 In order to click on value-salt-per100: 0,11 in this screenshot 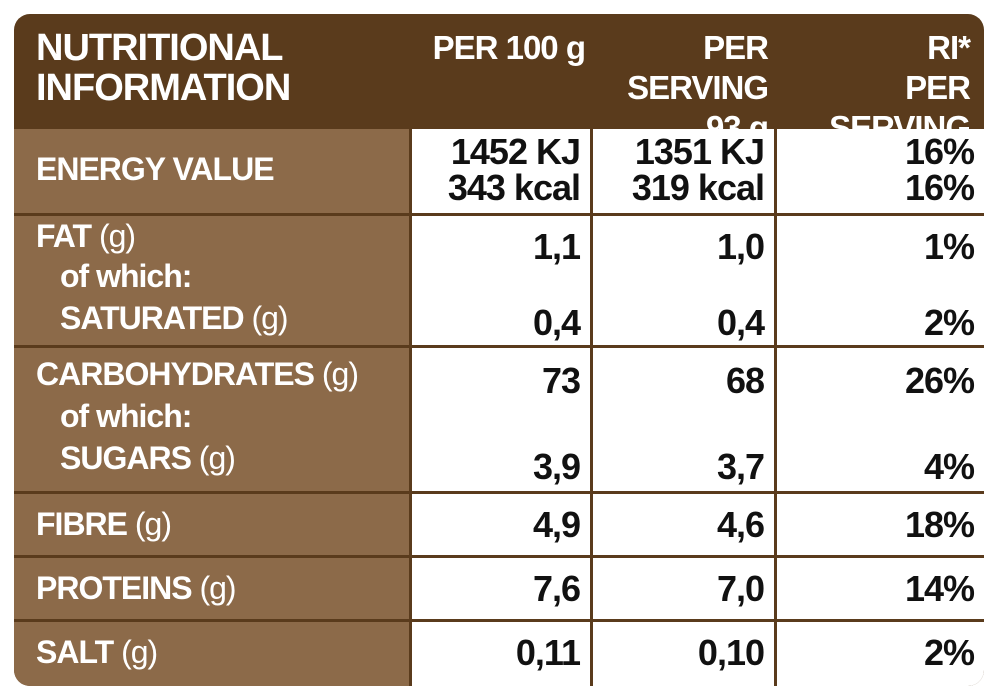, I will do `click(548, 652)`.